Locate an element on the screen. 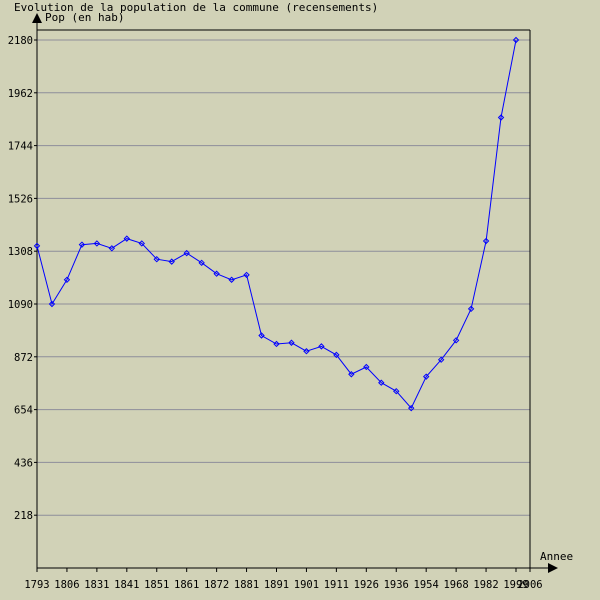 The width and height of the screenshot is (600, 600). y-tick-label: 1526 is located at coordinates (20, 199).